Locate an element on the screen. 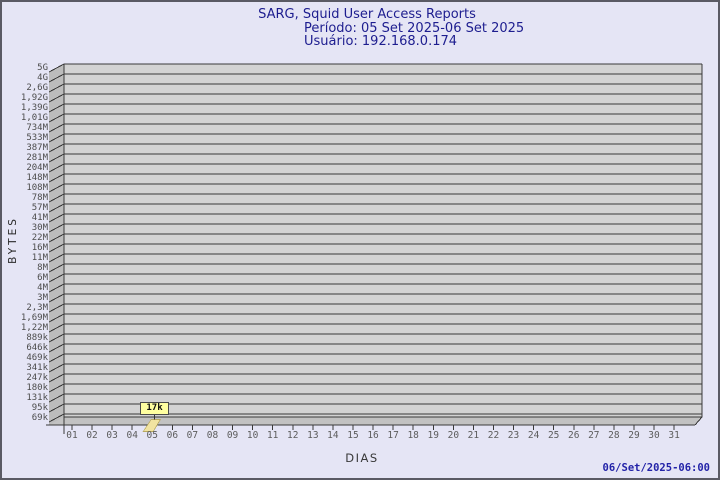  y-tick-label: 734M is located at coordinates (37, 128).